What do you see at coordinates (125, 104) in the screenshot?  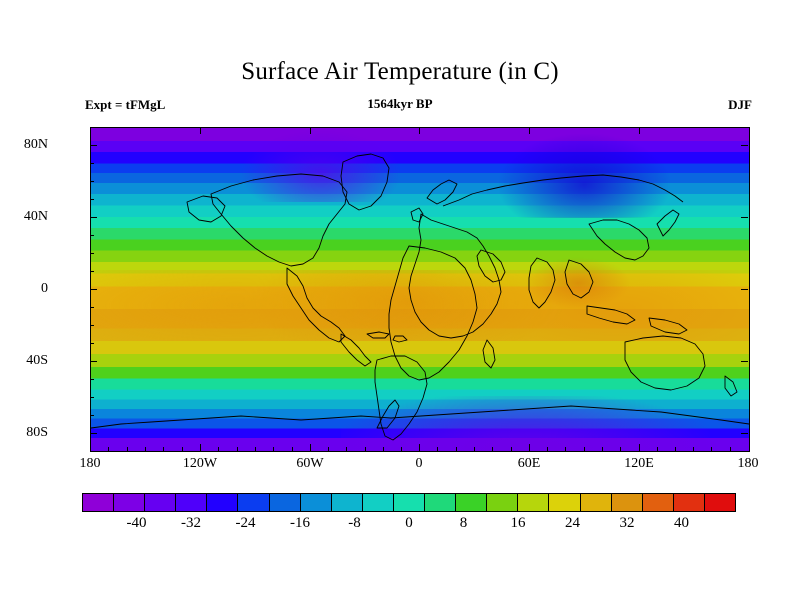 I see `experiment-label: Expt = tFMgL` at bounding box center [125, 104].